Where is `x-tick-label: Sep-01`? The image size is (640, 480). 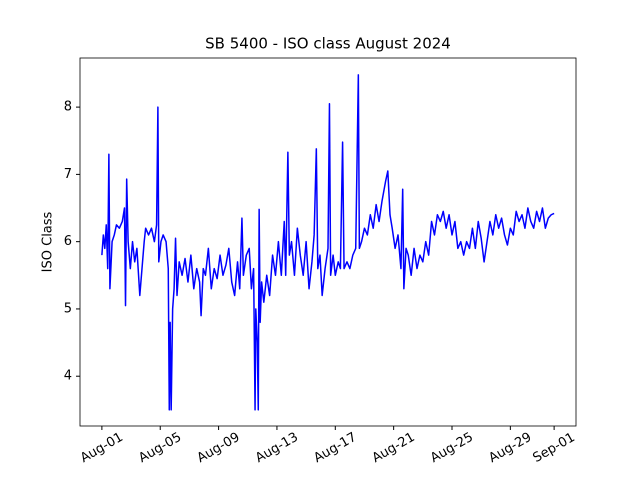 x-tick-label: Sep-01 is located at coordinates (554, 448).